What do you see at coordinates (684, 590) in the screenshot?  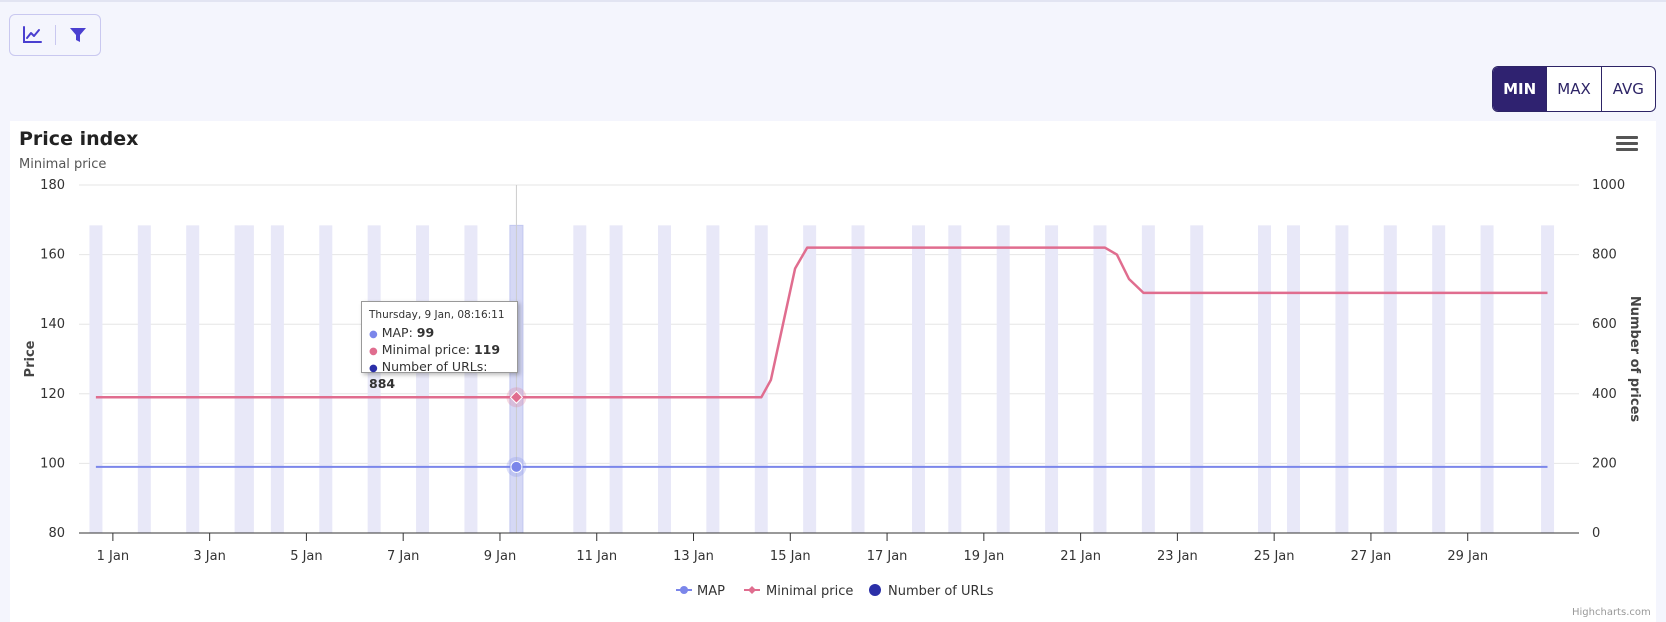 I see `legend-map-marker` at bounding box center [684, 590].